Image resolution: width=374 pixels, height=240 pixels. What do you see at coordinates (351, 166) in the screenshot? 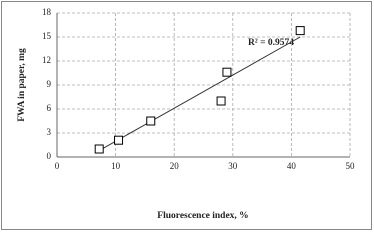
I see `x-tick-label: 50` at bounding box center [351, 166].